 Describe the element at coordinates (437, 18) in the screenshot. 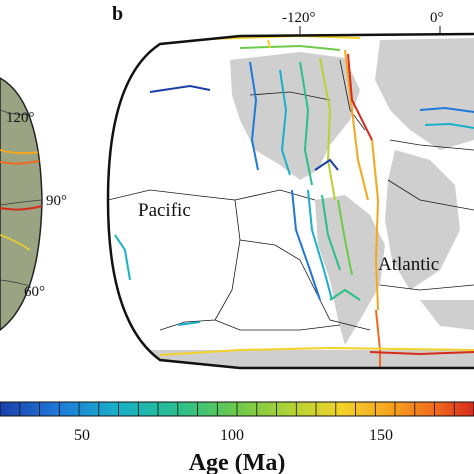

I see `lon-label: 0°` at that location.